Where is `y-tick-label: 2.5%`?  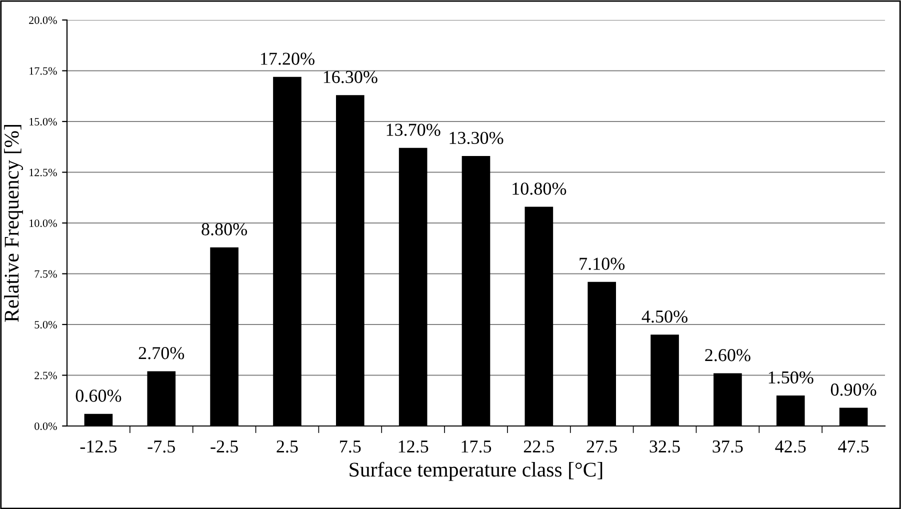 y-tick-label: 2.5% is located at coordinates (45, 376).